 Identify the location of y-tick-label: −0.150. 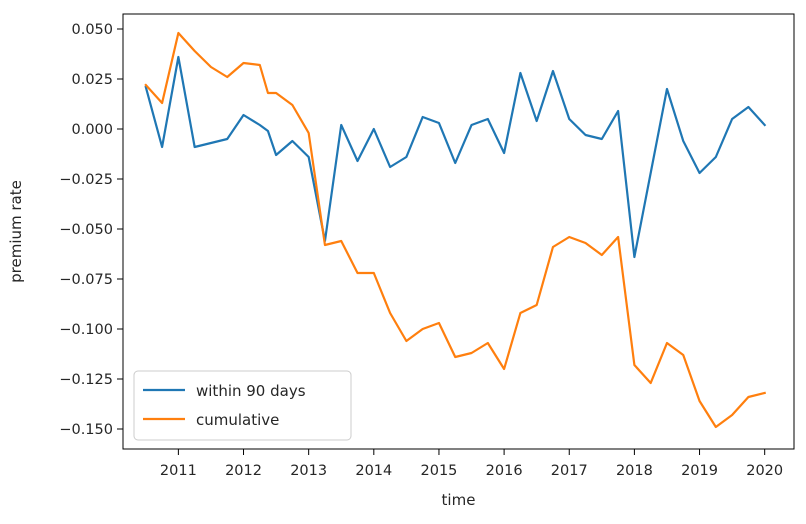
(86, 430).